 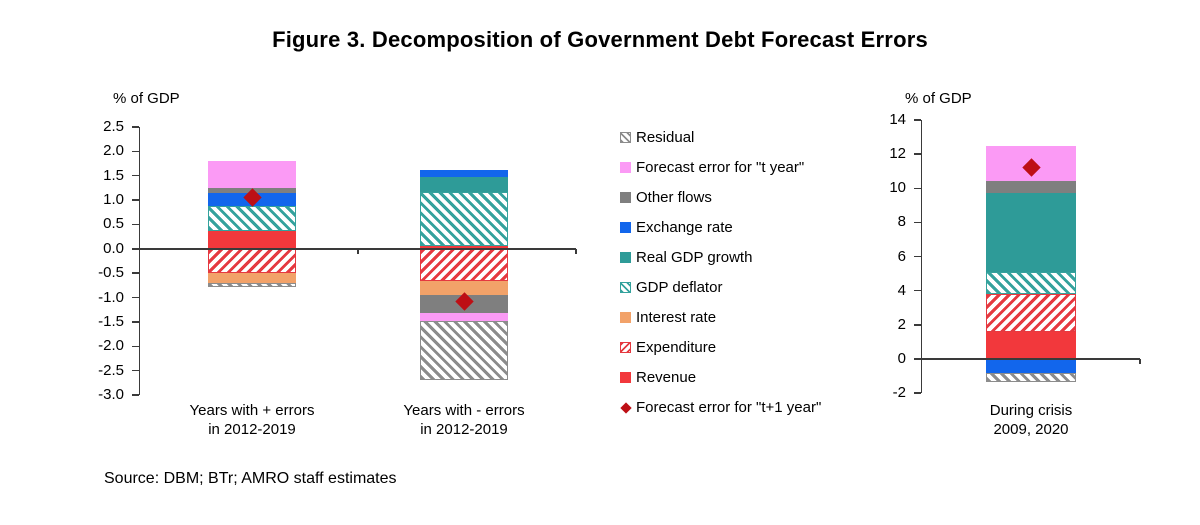 I want to click on y-tick-label: -1.5, so click(x=111, y=321).